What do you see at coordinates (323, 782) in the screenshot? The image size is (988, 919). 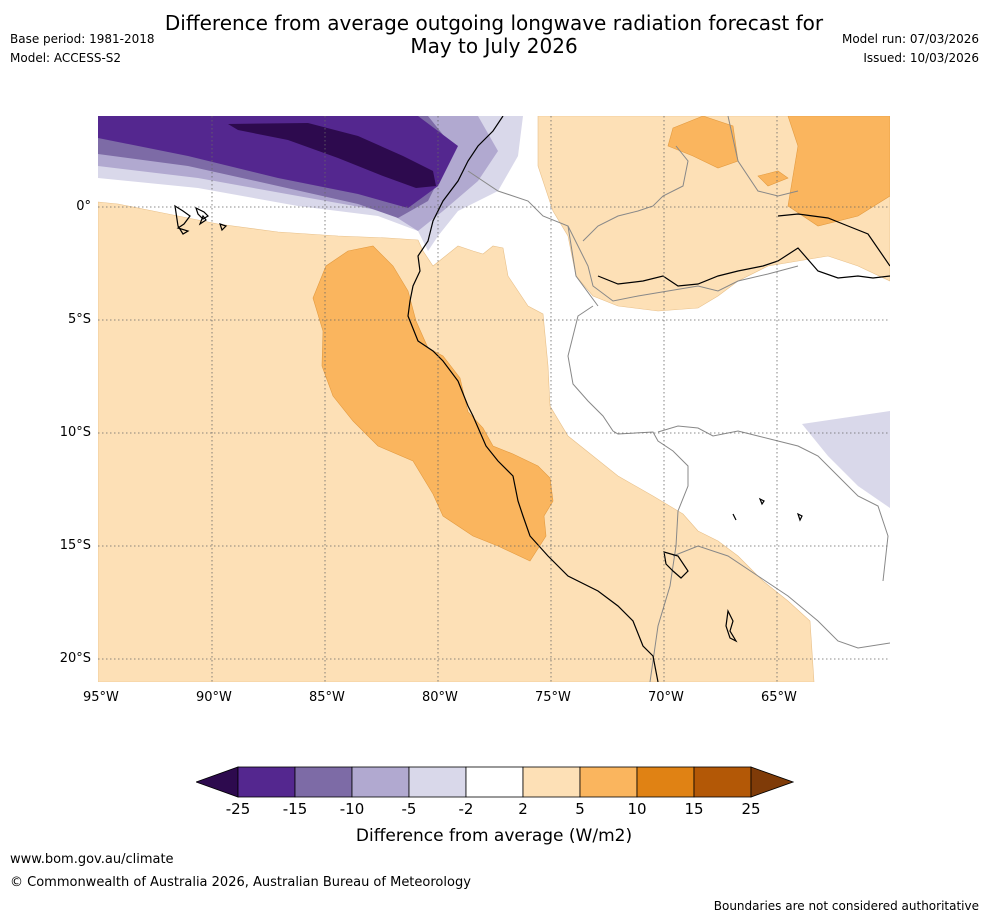 I see `colorbar-bin-neg15-neg10` at bounding box center [323, 782].